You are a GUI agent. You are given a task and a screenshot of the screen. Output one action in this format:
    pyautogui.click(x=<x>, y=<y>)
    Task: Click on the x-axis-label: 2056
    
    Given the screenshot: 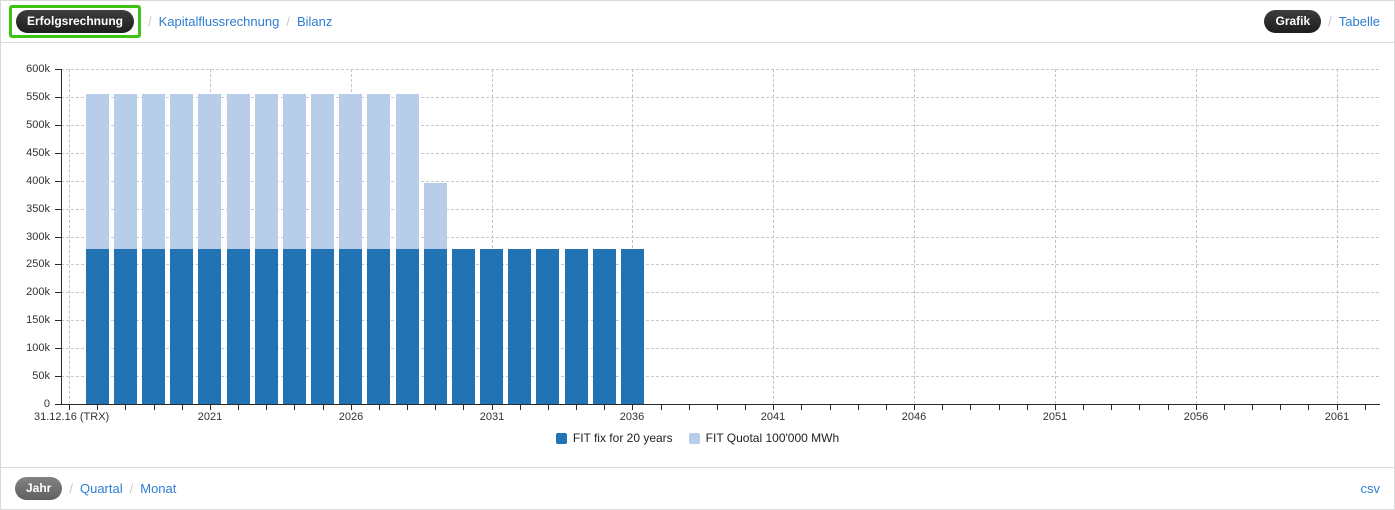 What is the action you would take?
    pyautogui.click(x=1196, y=417)
    